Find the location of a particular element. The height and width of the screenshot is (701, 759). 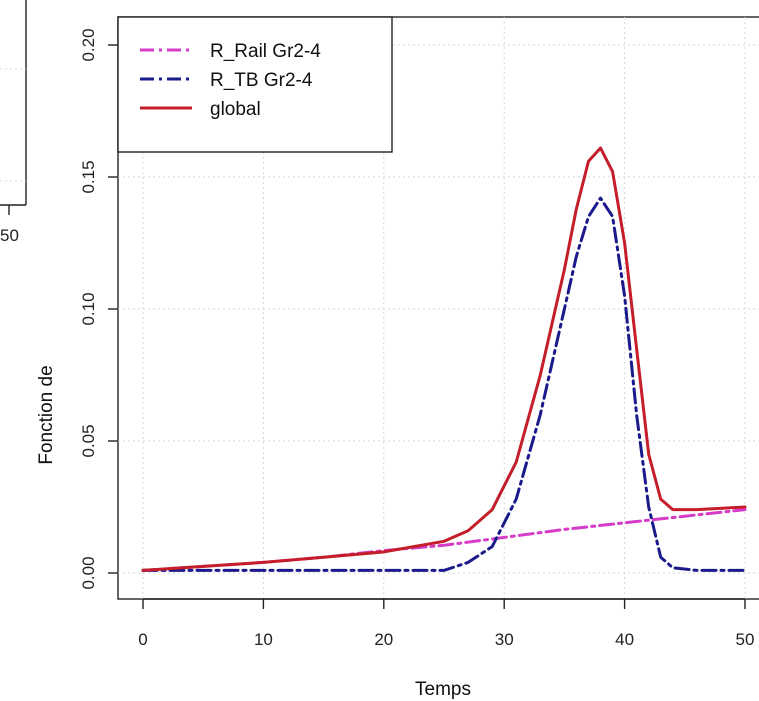

y-tick-label: 0.20 is located at coordinates (88, 44).